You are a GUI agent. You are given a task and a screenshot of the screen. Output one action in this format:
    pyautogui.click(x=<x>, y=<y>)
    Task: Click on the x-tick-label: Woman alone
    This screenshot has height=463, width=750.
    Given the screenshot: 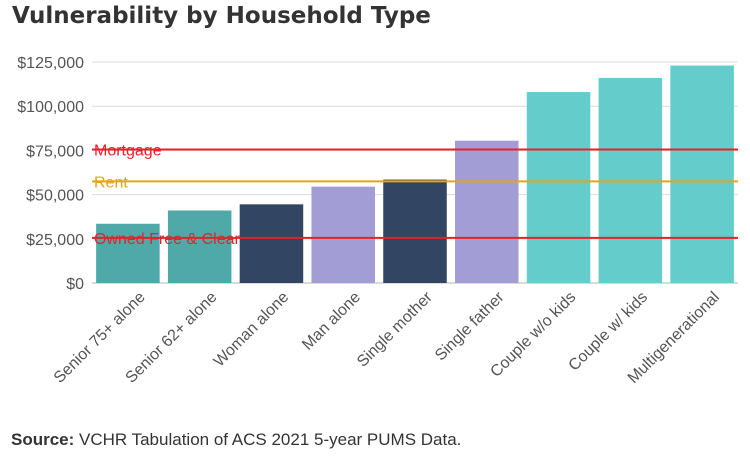 What is the action you would take?
    pyautogui.click(x=252, y=330)
    